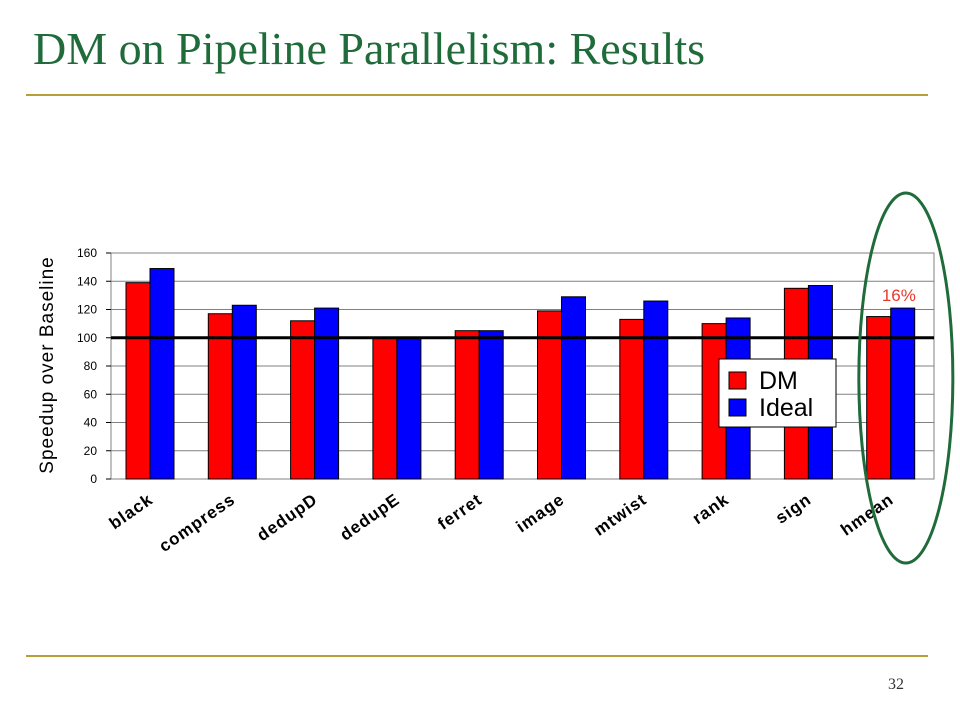 This screenshot has height=720, width=960. What do you see at coordinates (903, 393) in the screenshot?
I see `bar-ideal-hmean` at bounding box center [903, 393].